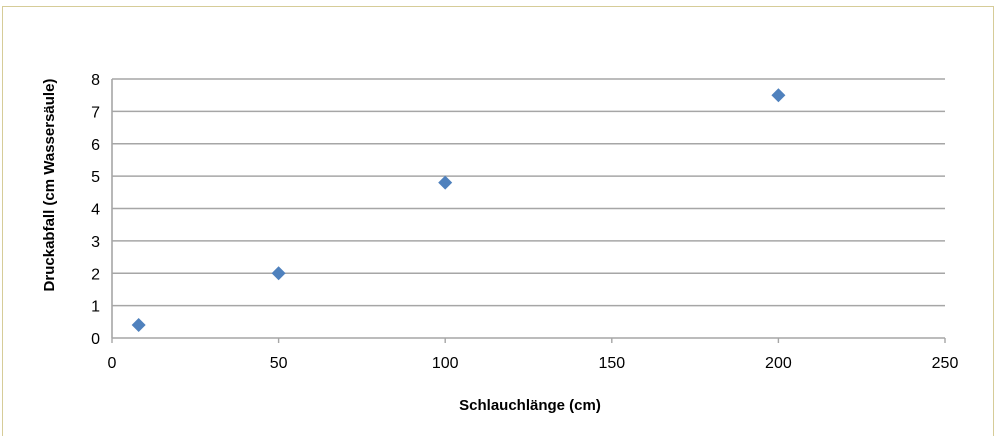 Image resolution: width=996 pixels, height=437 pixels. I want to click on y-tick-label: 3, so click(95, 242).